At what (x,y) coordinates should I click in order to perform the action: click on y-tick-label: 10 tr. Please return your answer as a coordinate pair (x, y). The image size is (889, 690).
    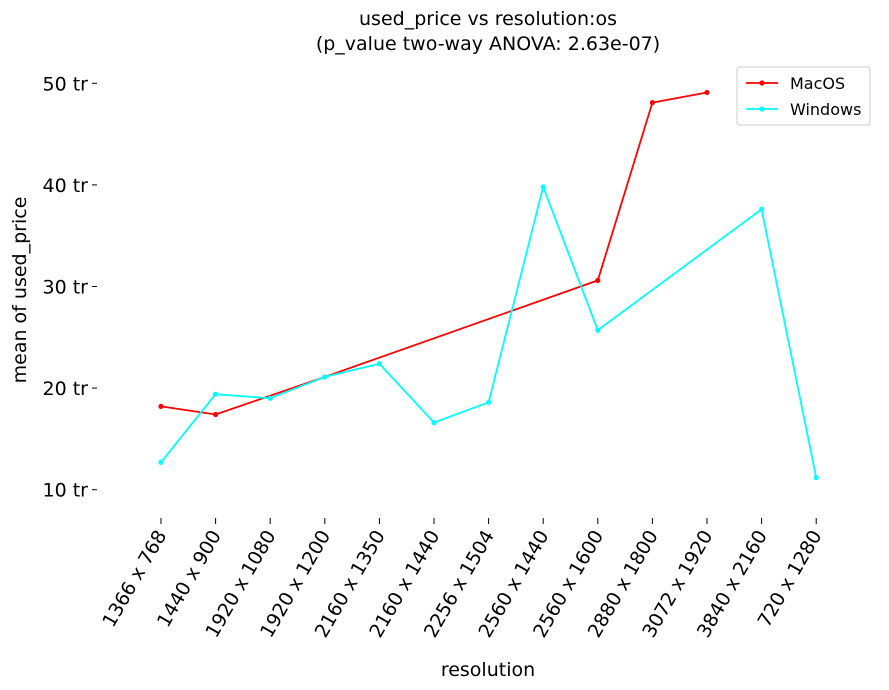
    Looking at the image, I should click on (66, 491).